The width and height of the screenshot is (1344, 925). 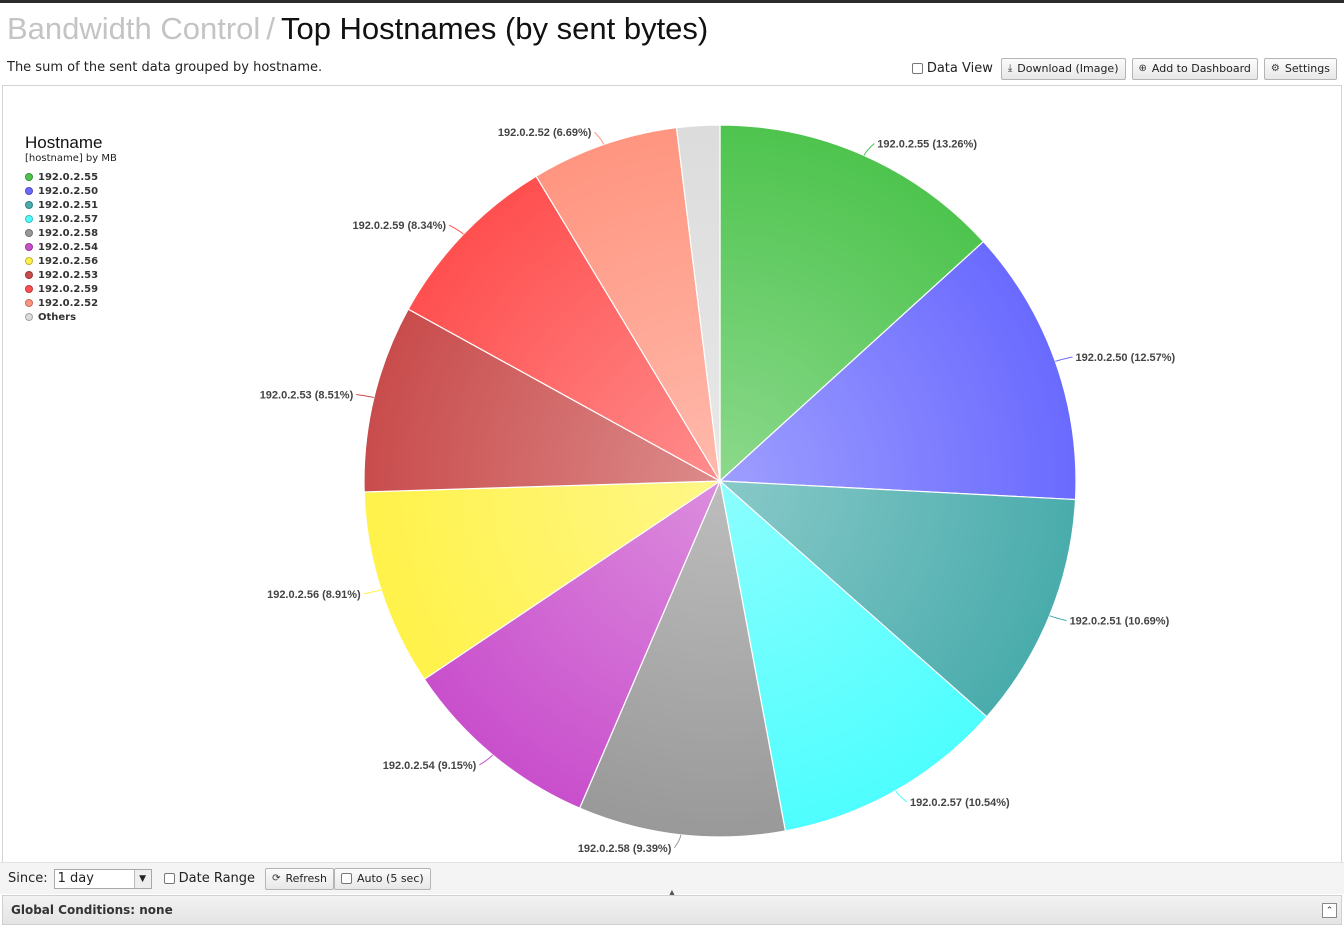 What do you see at coordinates (217, 878) in the screenshot?
I see `date-range-label: Date Range` at bounding box center [217, 878].